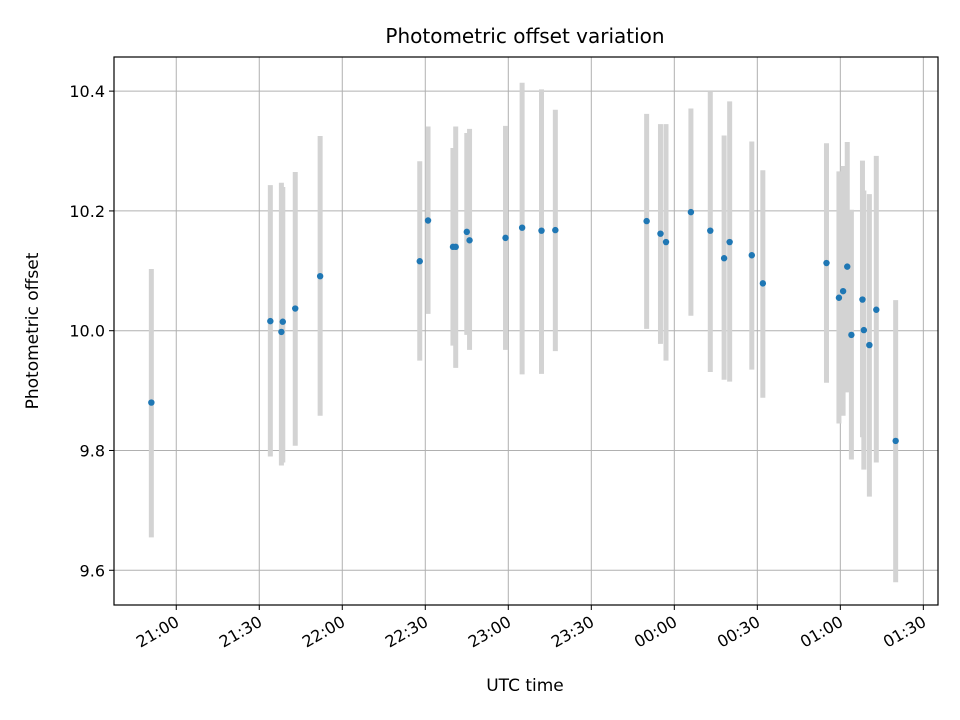  What do you see at coordinates (92, 450) in the screenshot?
I see `y-tick-label: 9.8` at bounding box center [92, 450].